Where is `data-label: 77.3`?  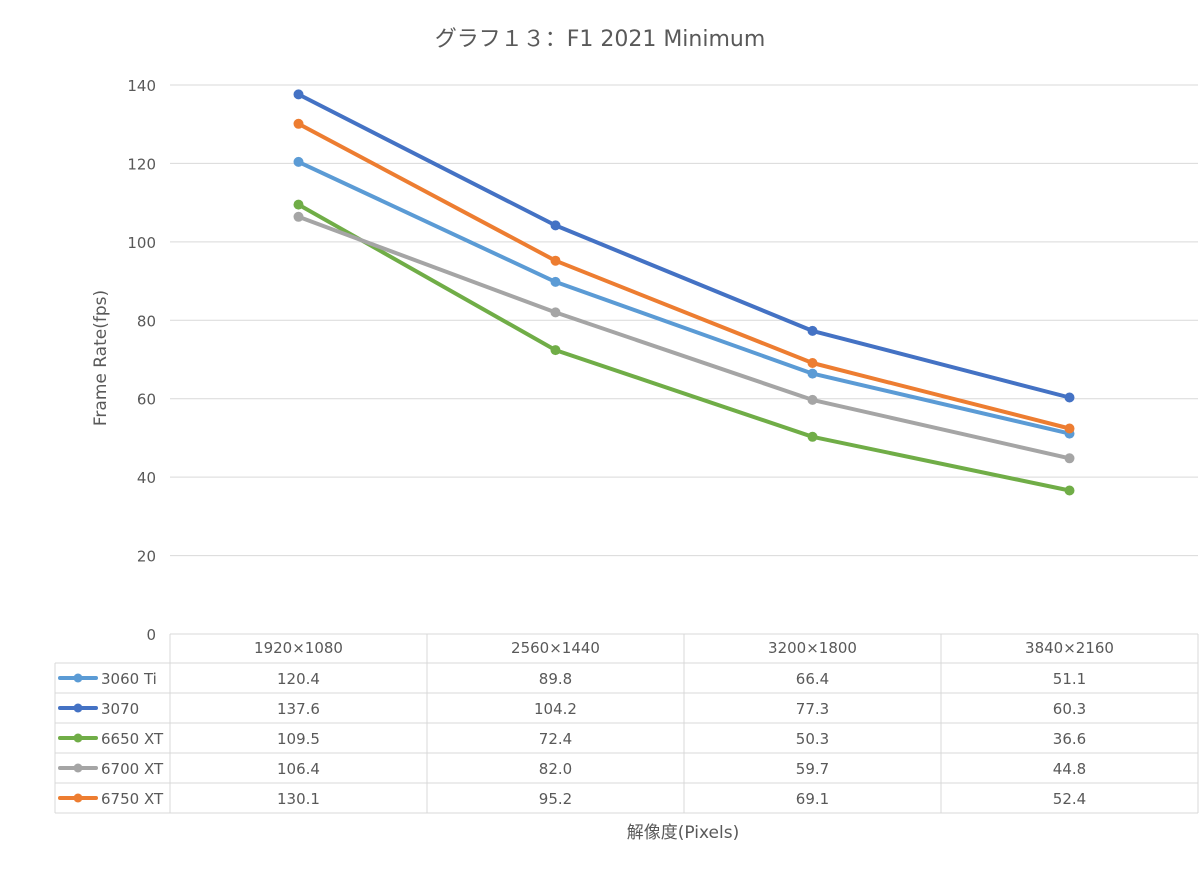
data-label: 77.3 is located at coordinates (812, 709).